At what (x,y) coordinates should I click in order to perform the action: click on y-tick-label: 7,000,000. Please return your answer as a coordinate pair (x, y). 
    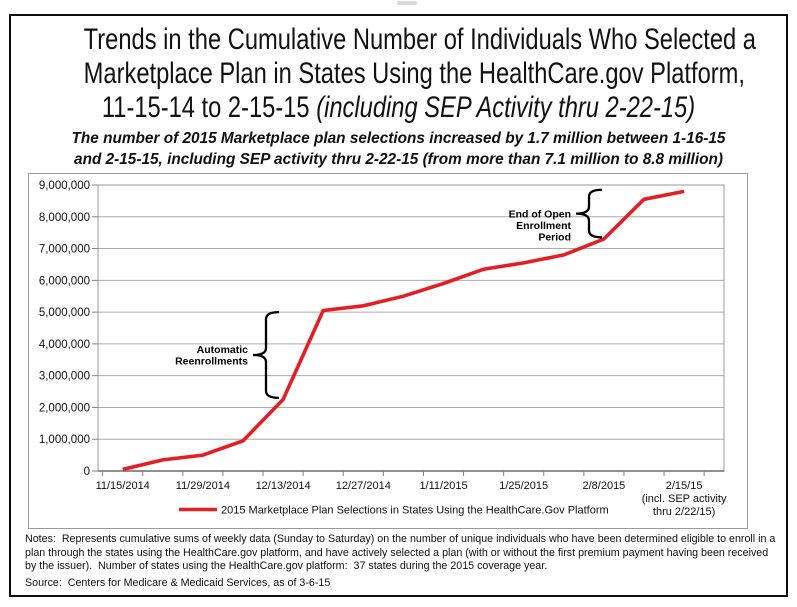
    Looking at the image, I should click on (64, 250).